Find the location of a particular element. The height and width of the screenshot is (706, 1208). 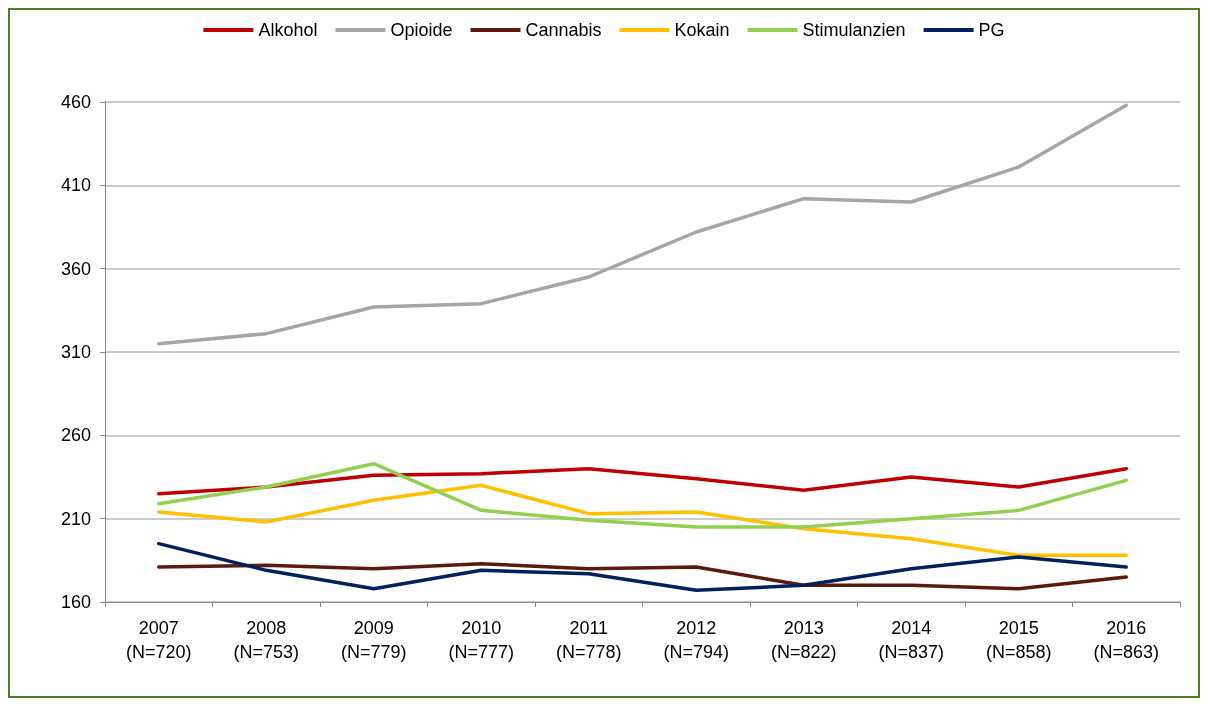

x-tick-label: 2008 (N=753) is located at coordinates (266, 640).